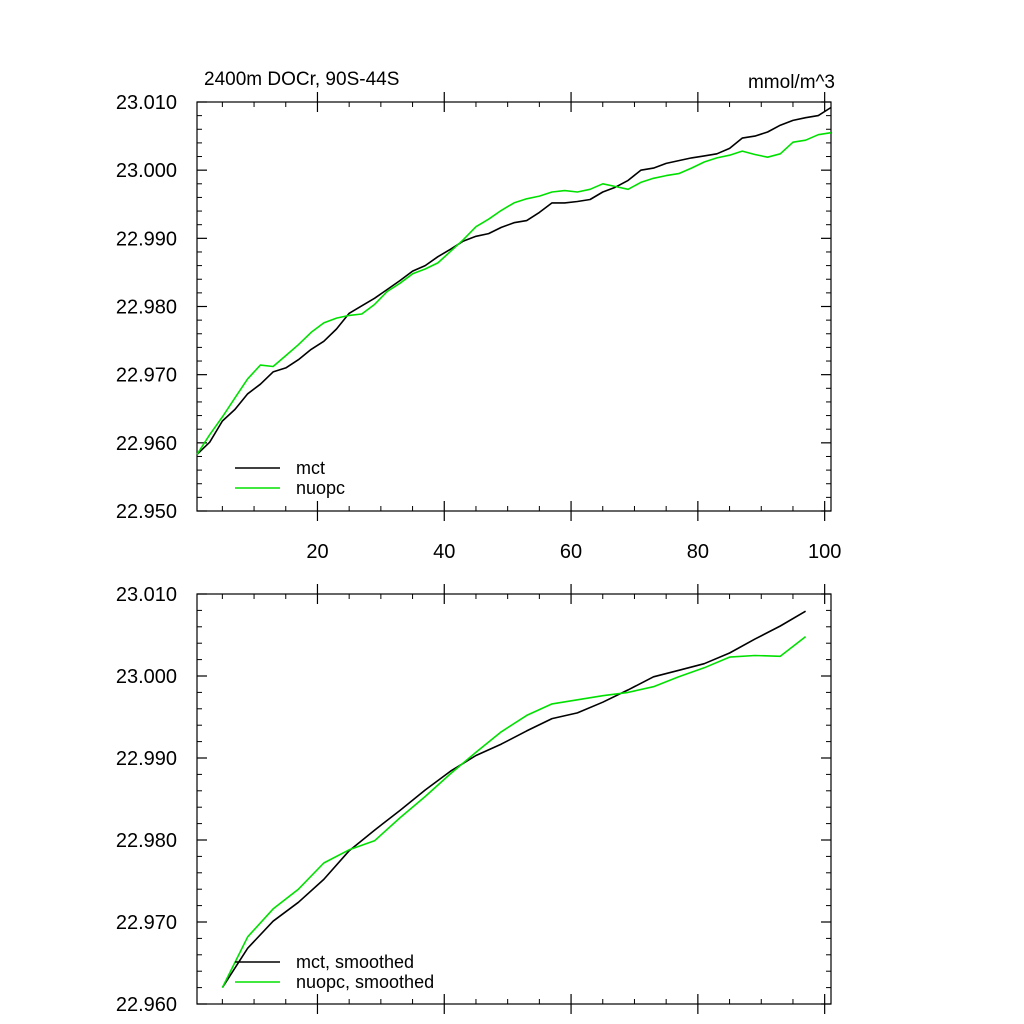 This screenshot has height=1024, width=1024. What do you see at coordinates (320, 488) in the screenshot?
I see `top-legend-label: nuopc` at bounding box center [320, 488].